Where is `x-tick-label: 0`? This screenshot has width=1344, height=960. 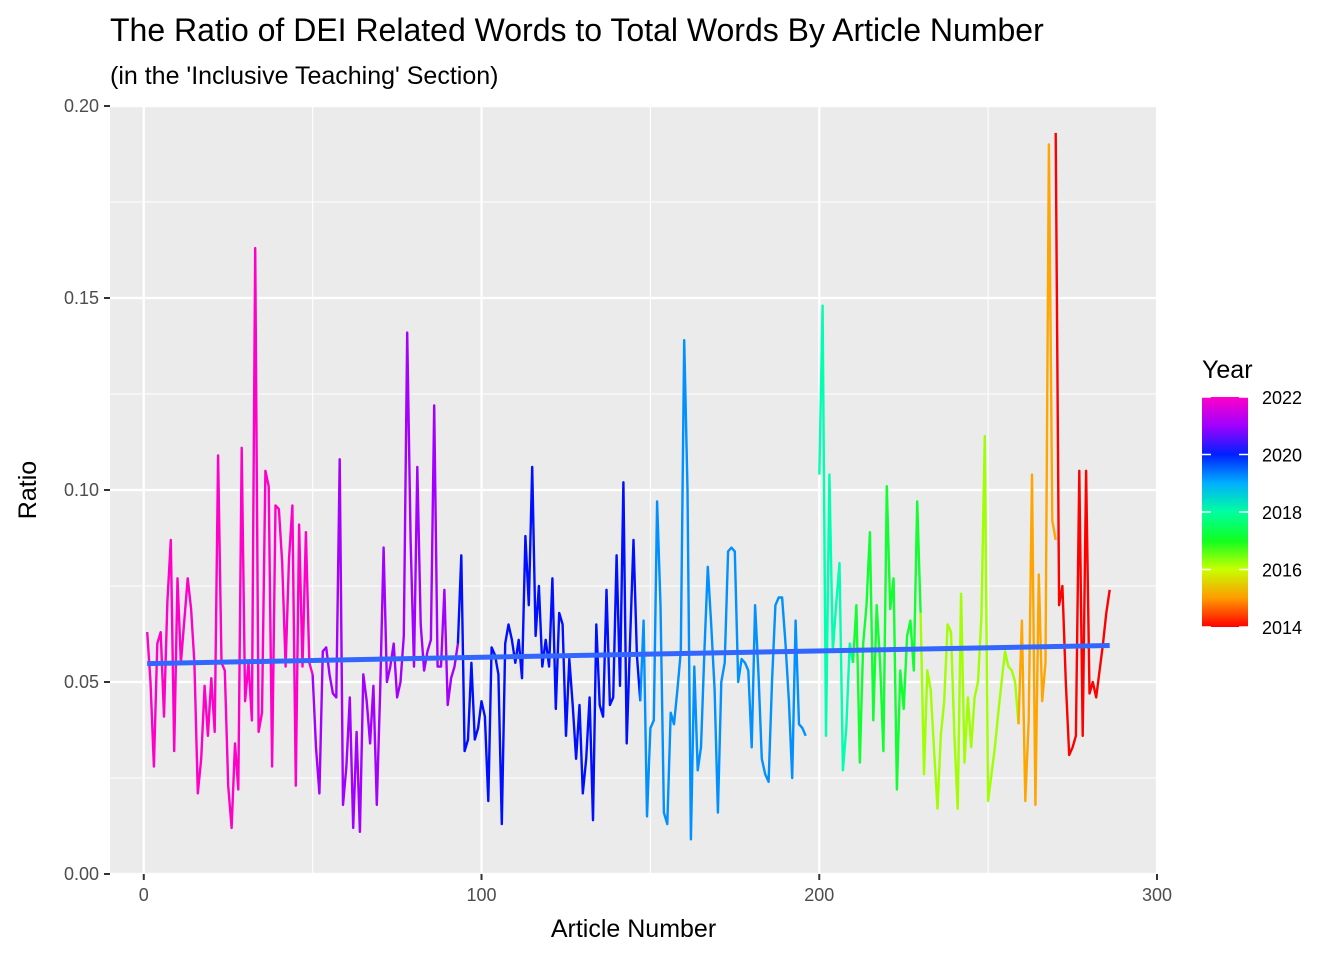
x-tick-label: 0 is located at coordinates (144, 895).